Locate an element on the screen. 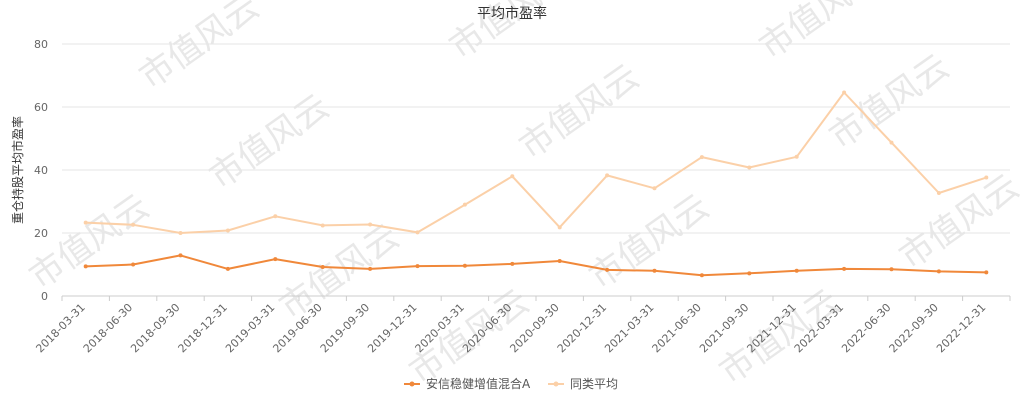 Image resolution: width=1024 pixels, height=400 pixels. chart-title: 平均市盈率 is located at coordinates (512, 13).